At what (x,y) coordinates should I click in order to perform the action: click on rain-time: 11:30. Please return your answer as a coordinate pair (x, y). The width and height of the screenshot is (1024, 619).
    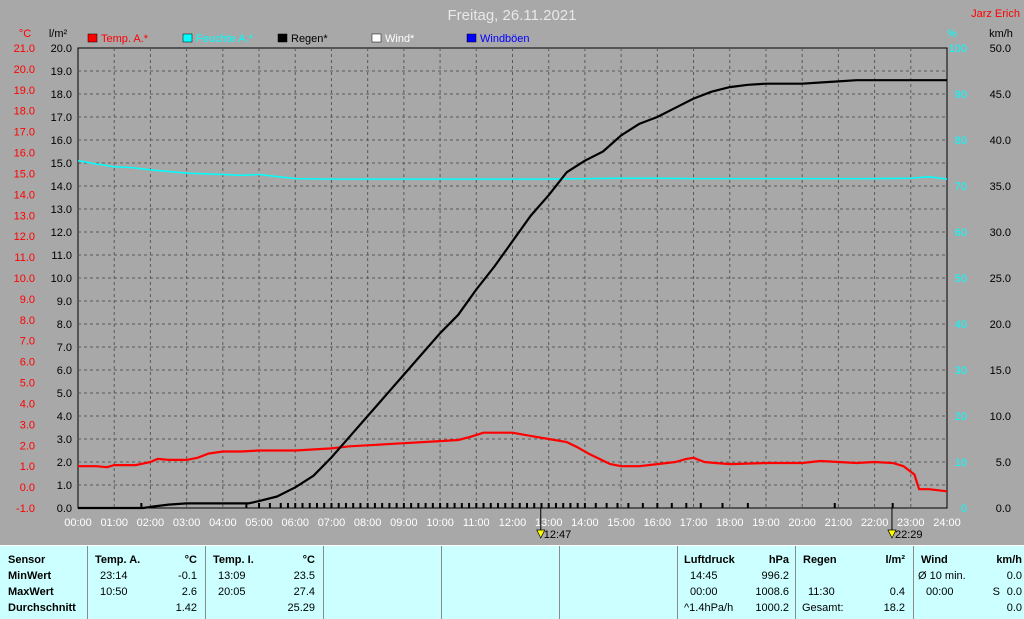
    Looking at the image, I should click on (821, 592).